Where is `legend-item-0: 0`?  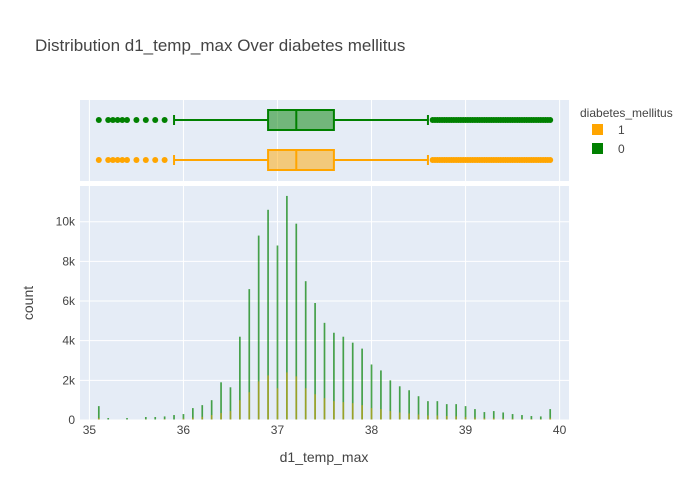 legend-item-0: 0 is located at coordinates (608, 149).